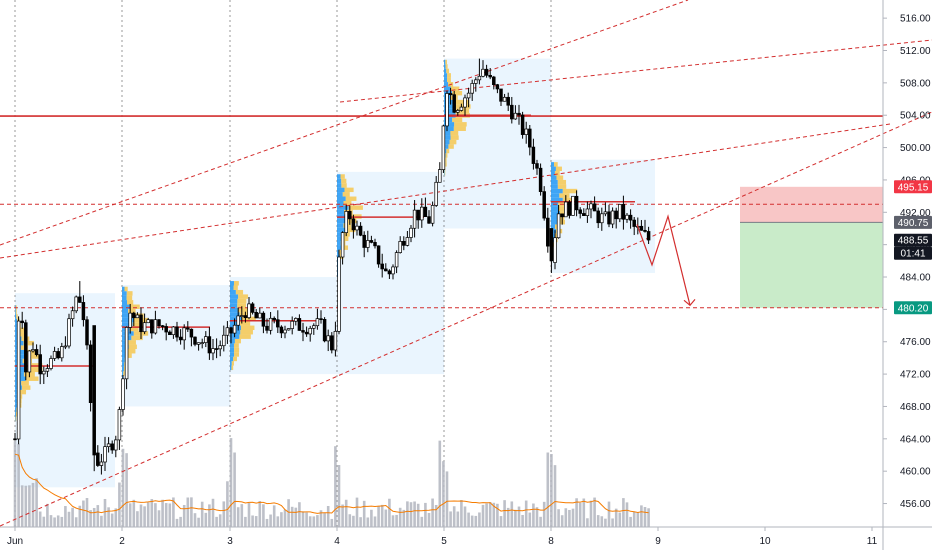 The height and width of the screenshot is (550, 932). What do you see at coordinates (635, 71) in the screenshot?
I see `channel-line` at bounding box center [635, 71].